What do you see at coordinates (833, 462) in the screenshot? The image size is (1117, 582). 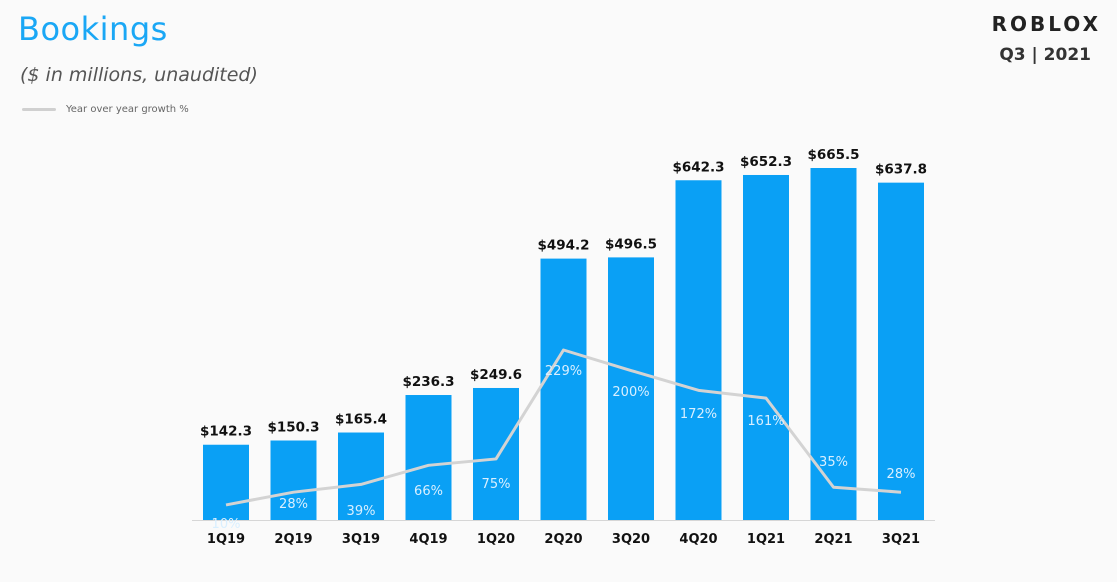 I see `growth-value-label: 35%` at bounding box center [833, 462].